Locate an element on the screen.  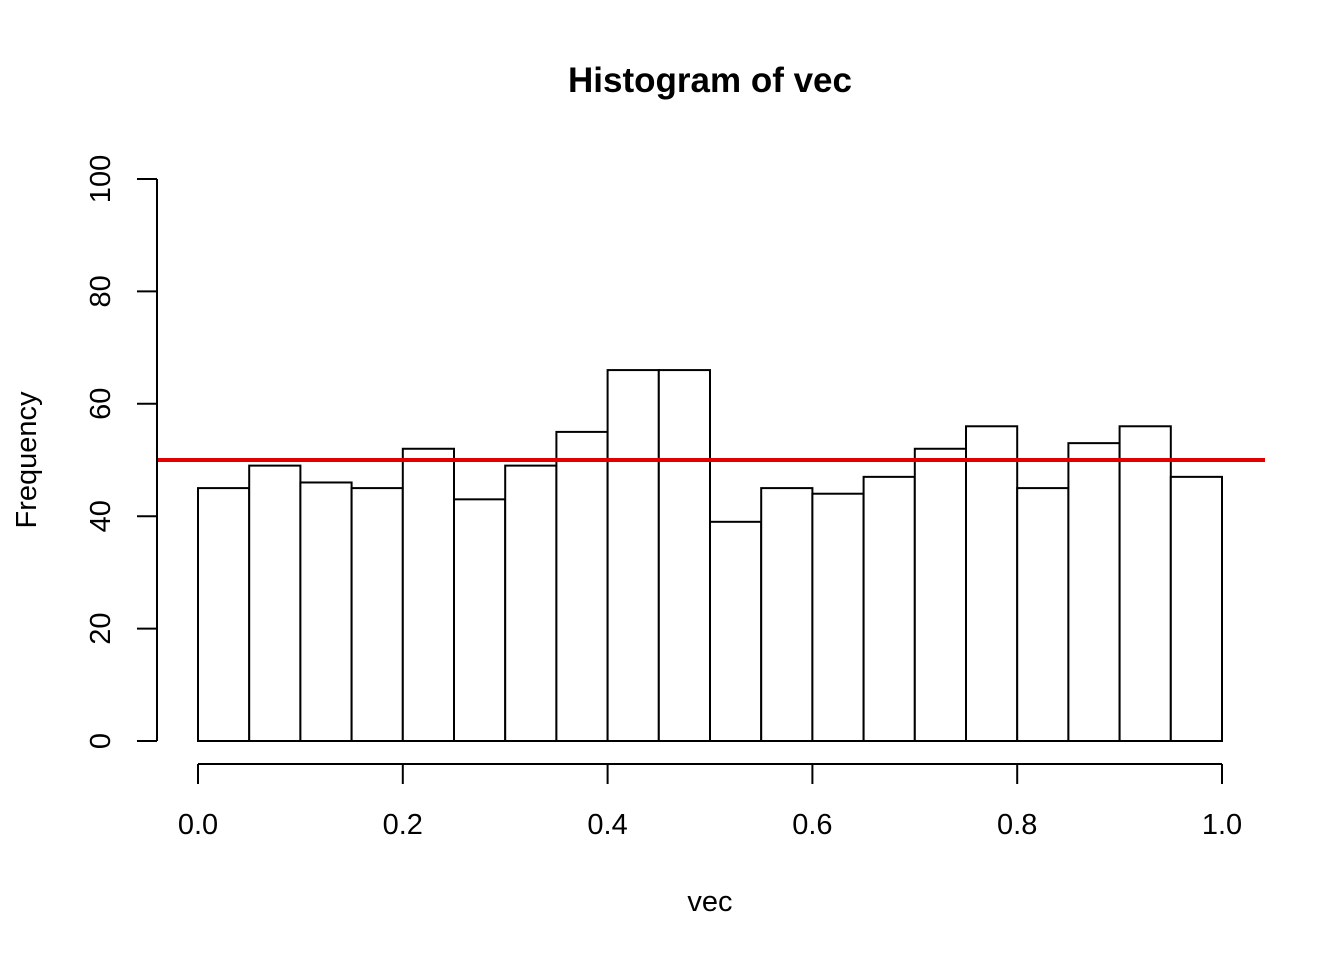
x-axis-label: vec is located at coordinates (709, 902).